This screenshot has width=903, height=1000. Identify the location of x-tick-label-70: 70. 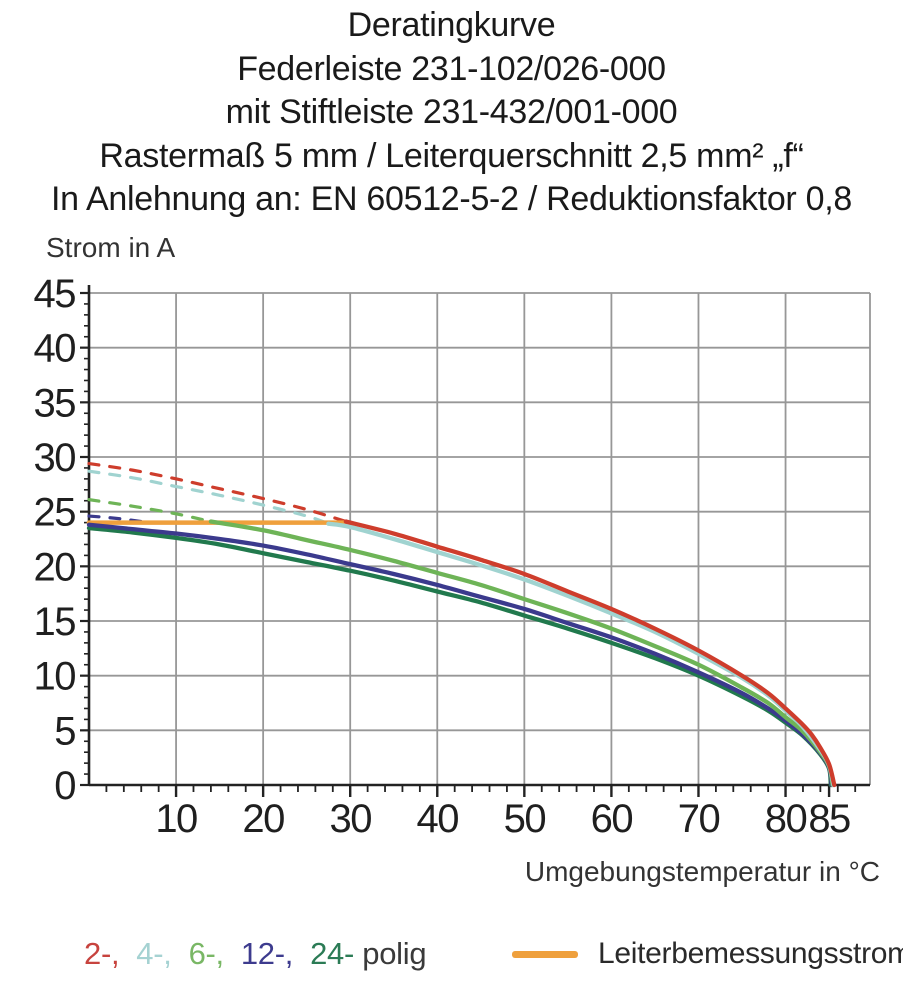
(699, 819).